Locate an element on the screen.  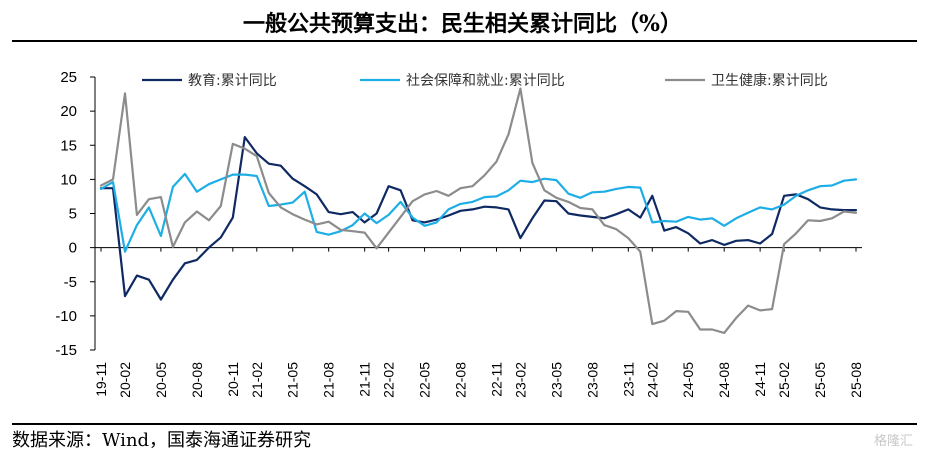
y-tick-label: 10 is located at coordinates (68, 179).